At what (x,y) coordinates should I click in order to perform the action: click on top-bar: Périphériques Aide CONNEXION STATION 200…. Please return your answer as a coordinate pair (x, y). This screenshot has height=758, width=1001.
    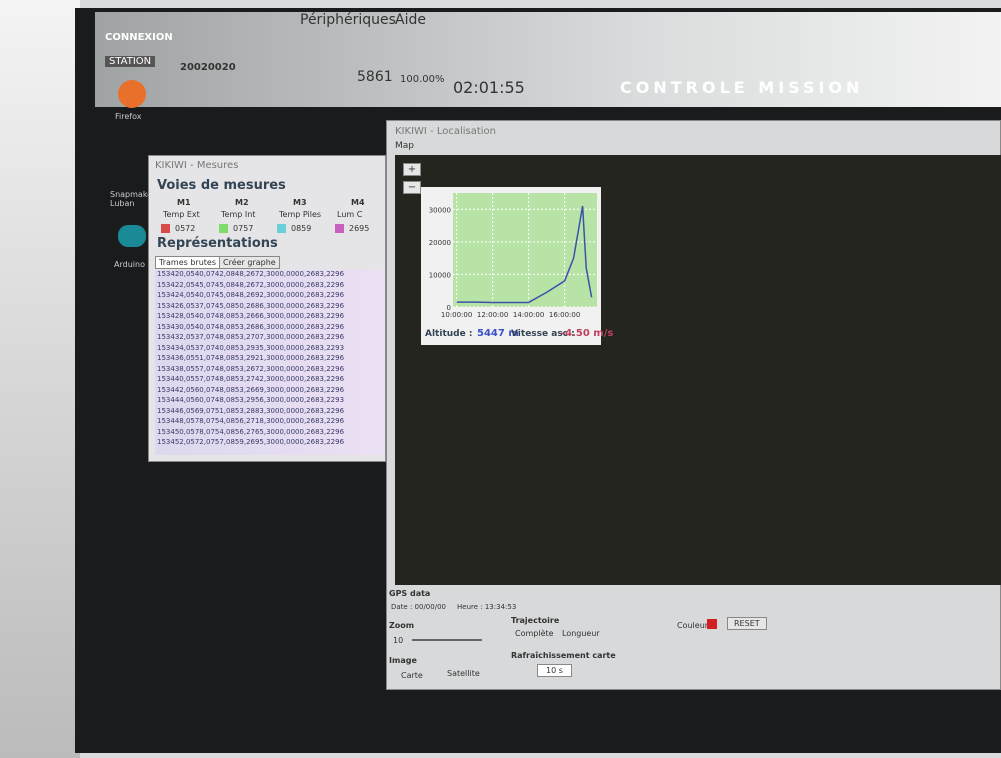
    Looking at the image, I should click on (548, 59).